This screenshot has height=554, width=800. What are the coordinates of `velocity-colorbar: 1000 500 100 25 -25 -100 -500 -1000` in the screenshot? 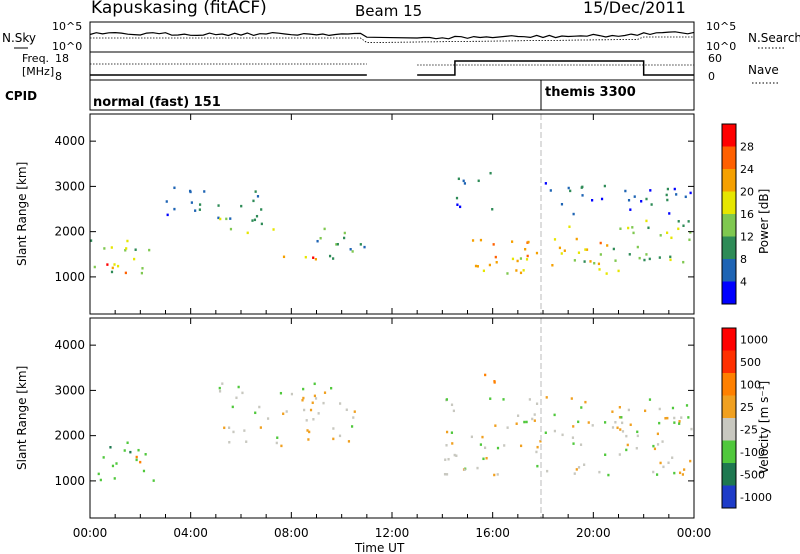 It's located at (746, 418).